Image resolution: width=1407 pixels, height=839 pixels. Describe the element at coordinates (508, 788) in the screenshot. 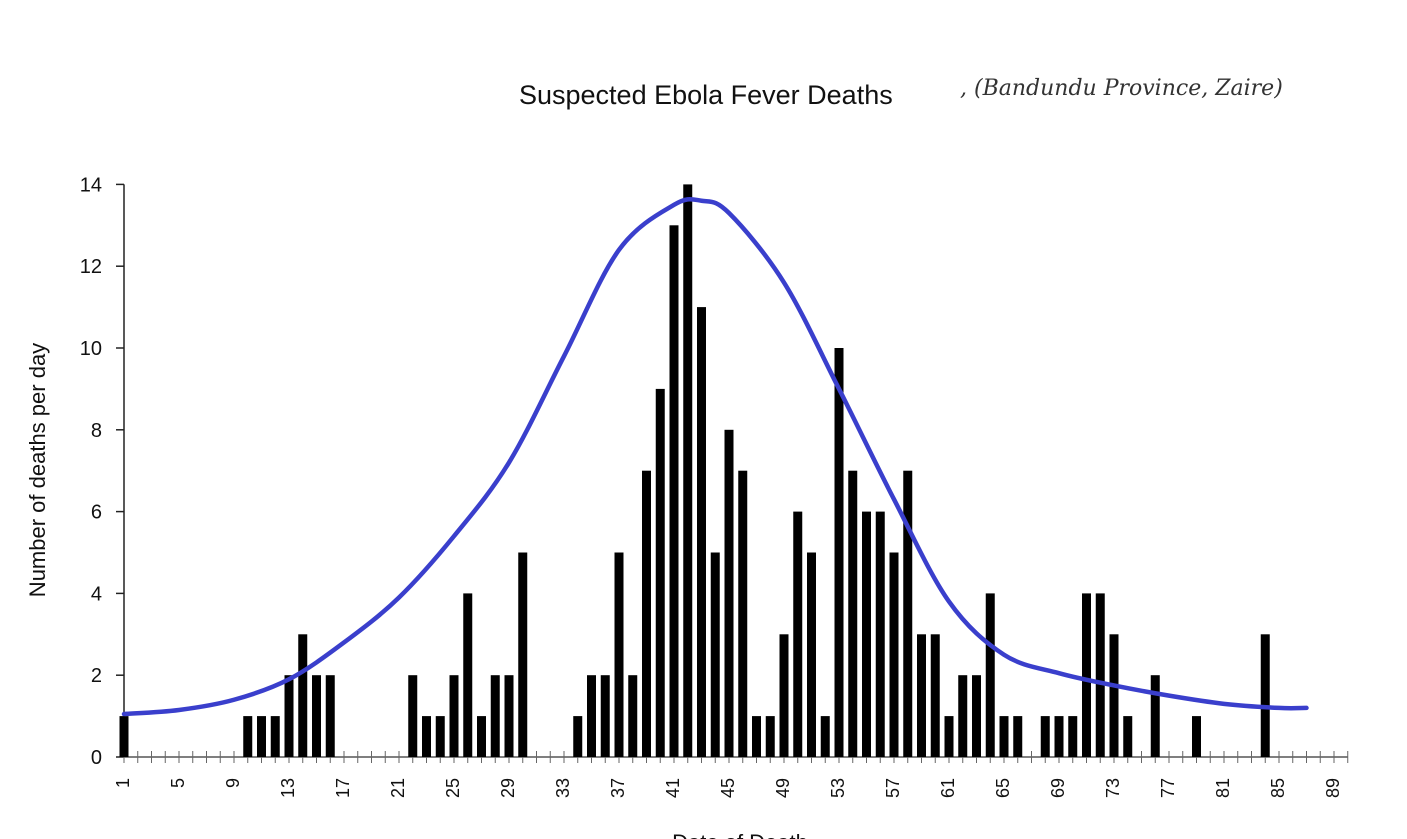

I see `x-tick-label: 29` at that location.